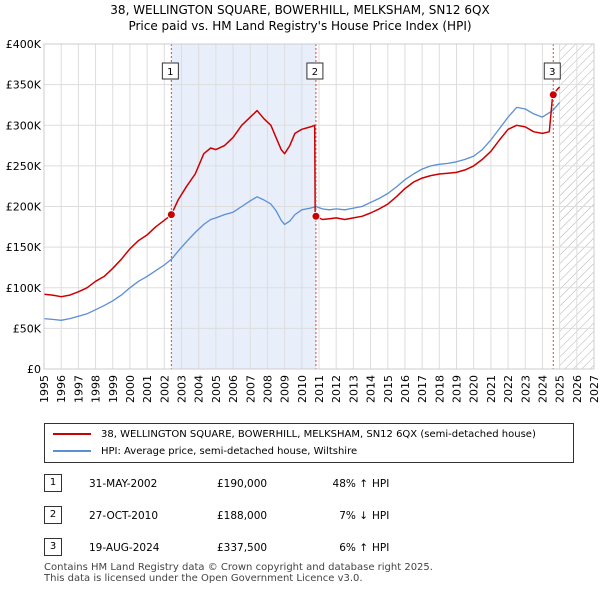  What do you see at coordinates (164, 389) in the screenshot?
I see `x-tick-label: 2002` at bounding box center [164, 389].